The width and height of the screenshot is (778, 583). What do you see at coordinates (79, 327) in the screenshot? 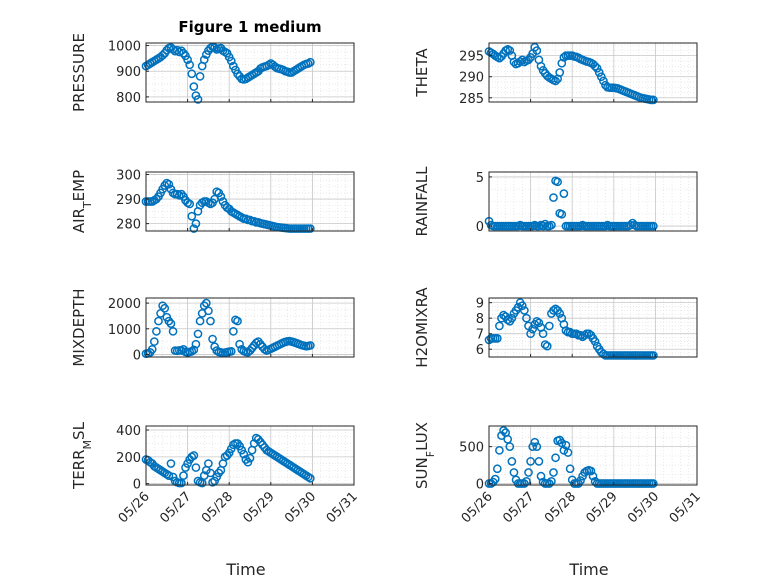
I see `y-axis-label: MIXDEPTH` at bounding box center [79, 327].